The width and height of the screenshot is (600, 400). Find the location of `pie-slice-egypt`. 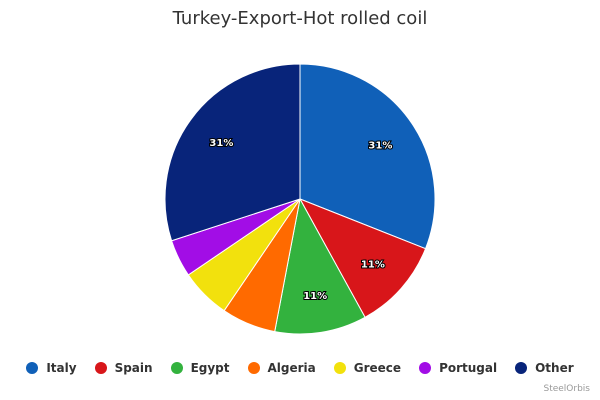

pie-slice-egypt is located at coordinates (320, 266).